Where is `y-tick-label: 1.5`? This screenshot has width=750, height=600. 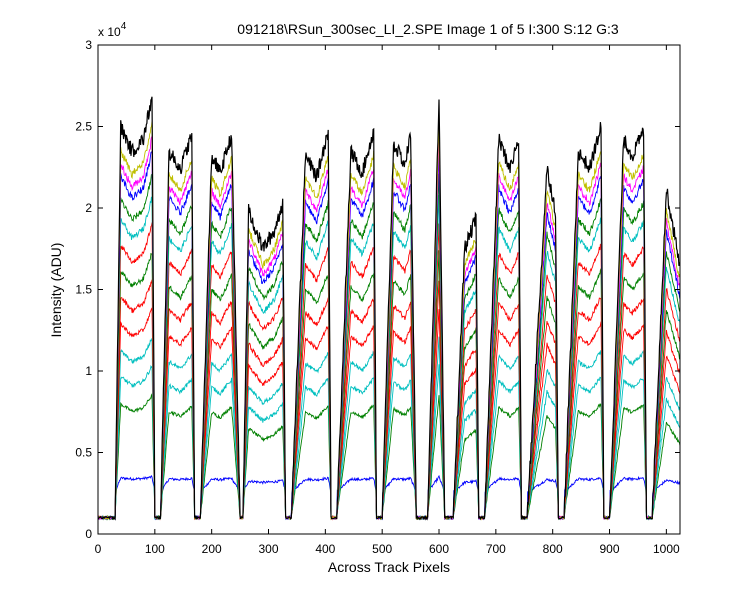
y-tick-label: 1.5 is located at coordinates (83, 290).